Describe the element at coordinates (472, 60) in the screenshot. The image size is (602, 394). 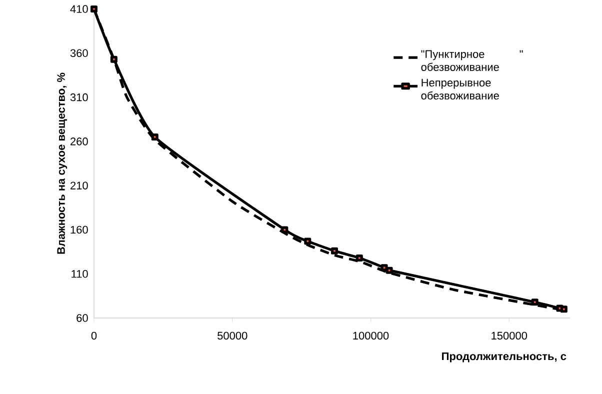
I see `legend-label: "Пунктирное " обезвоживание` at that location.